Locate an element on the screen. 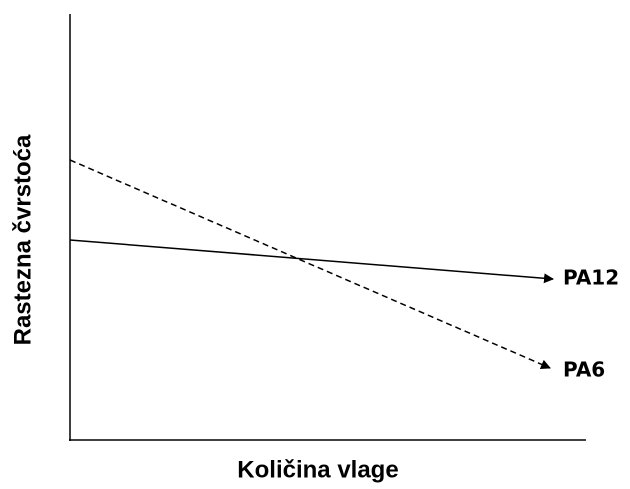 The width and height of the screenshot is (630, 489). x-axis-title: Količina vlage is located at coordinates (317, 469).